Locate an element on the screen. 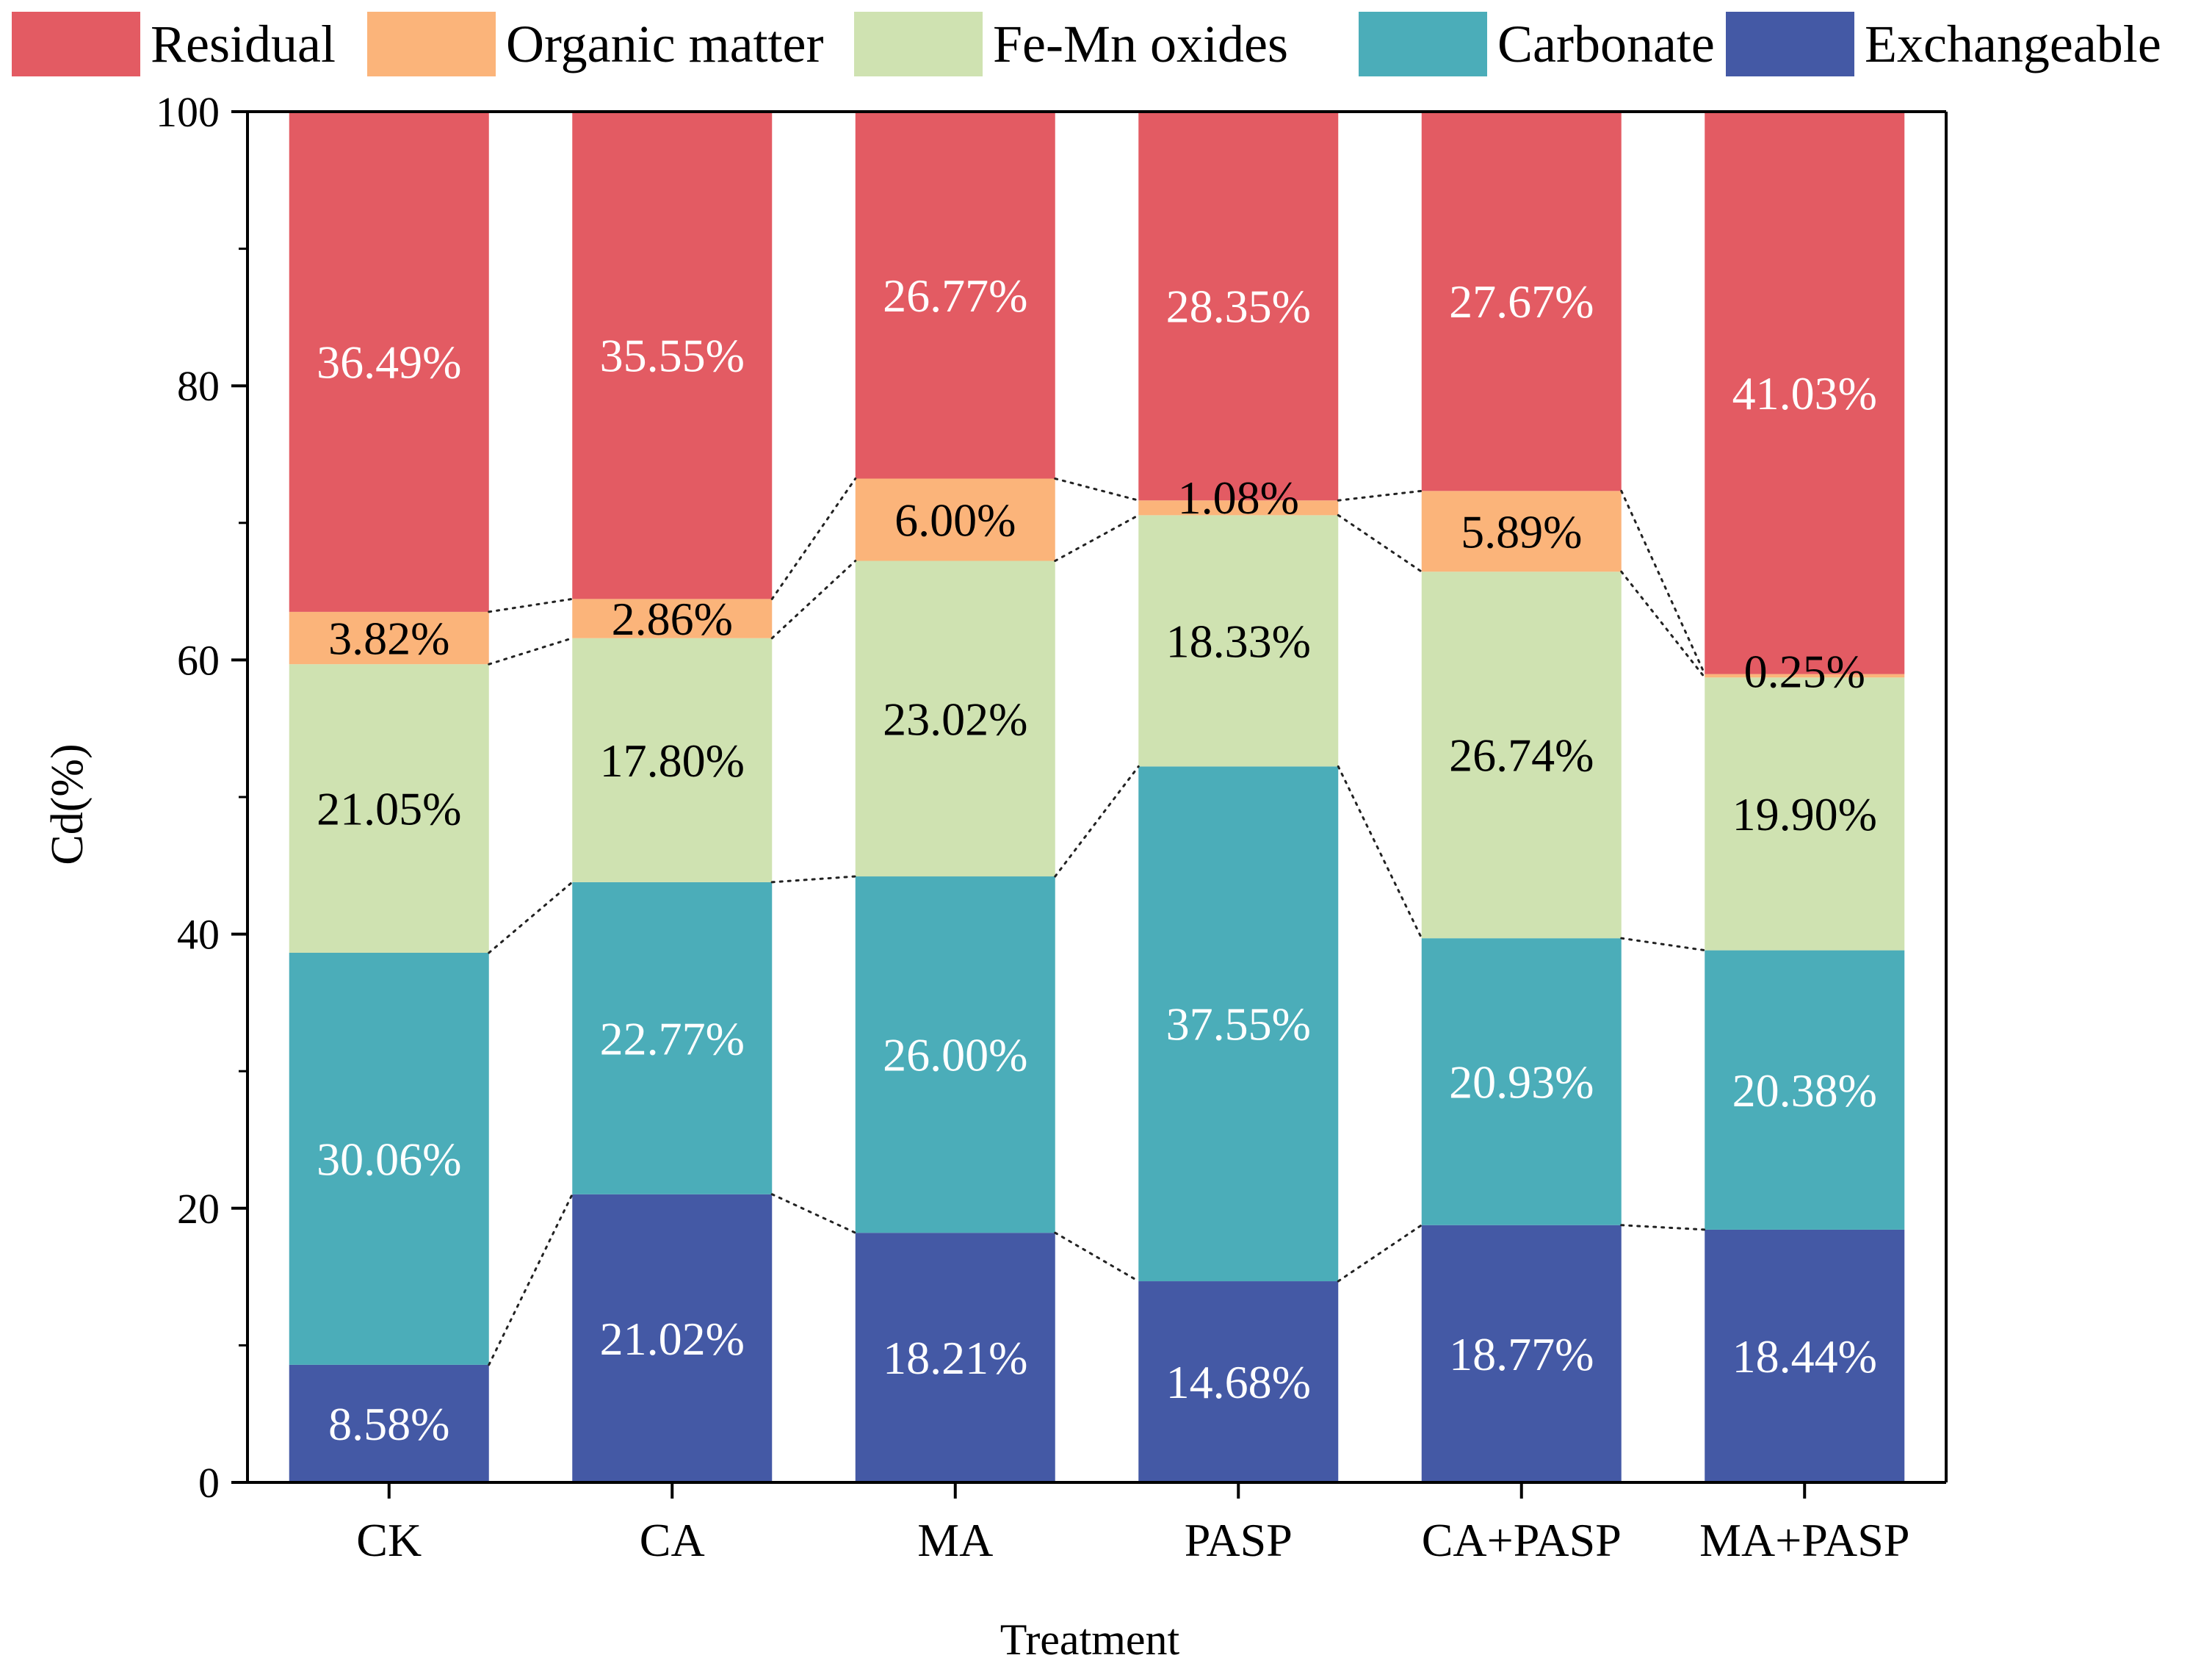 The width and height of the screenshot is (2212, 1669). bar-organic-matter-ck is located at coordinates (389, 638).